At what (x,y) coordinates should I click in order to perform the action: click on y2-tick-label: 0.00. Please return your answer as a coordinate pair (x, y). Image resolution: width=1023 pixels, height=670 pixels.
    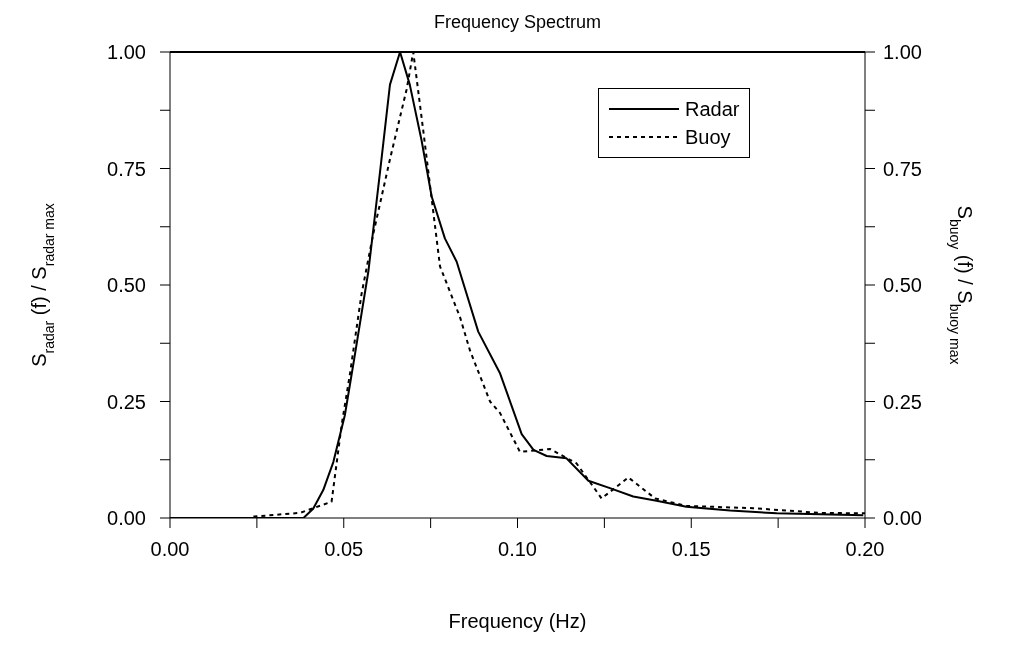
    Looking at the image, I should click on (902, 518).